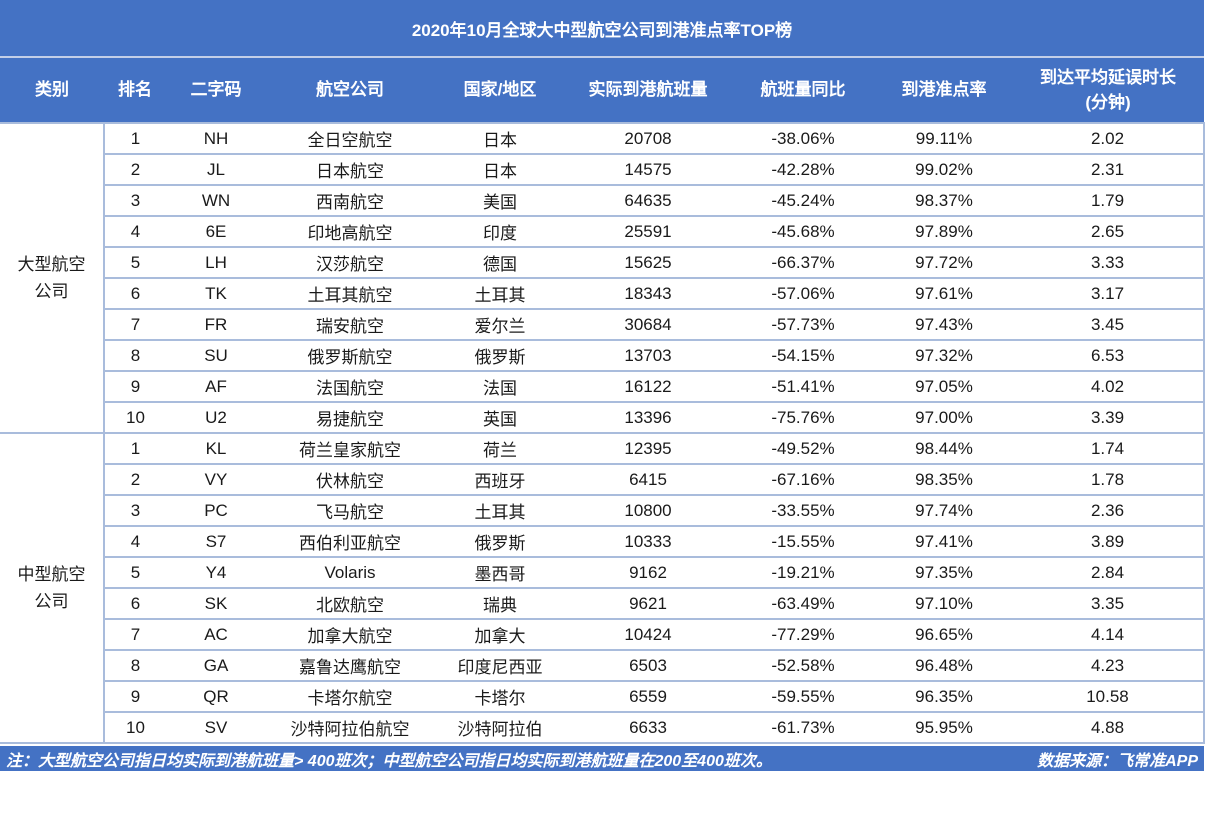  What do you see at coordinates (350, 139) in the screenshot?
I see `cell-airline: 全日空航空` at bounding box center [350, 139].